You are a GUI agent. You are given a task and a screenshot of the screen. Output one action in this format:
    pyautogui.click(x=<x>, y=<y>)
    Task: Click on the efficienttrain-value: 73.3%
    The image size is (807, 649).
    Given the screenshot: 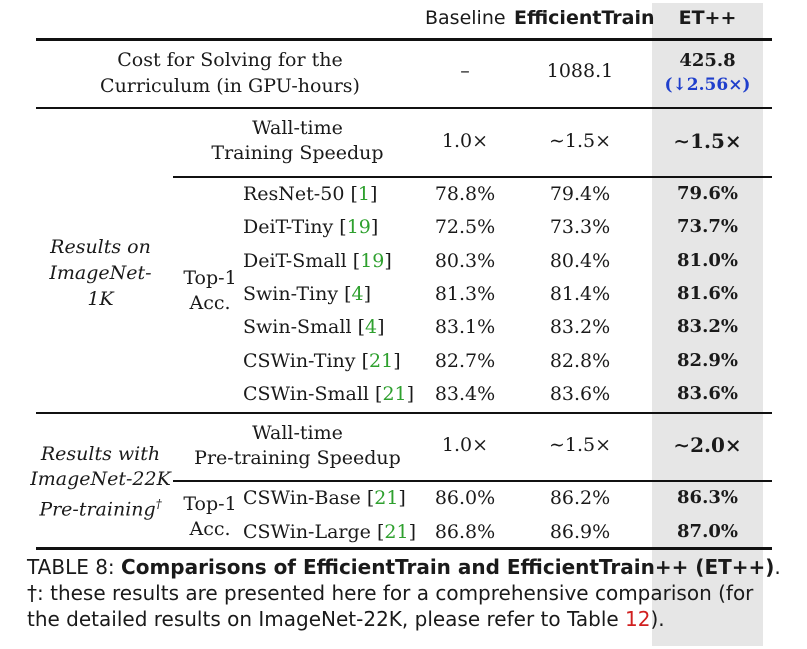 What is the action you would take?
    pyautogui.click(x=580, y=227)
    